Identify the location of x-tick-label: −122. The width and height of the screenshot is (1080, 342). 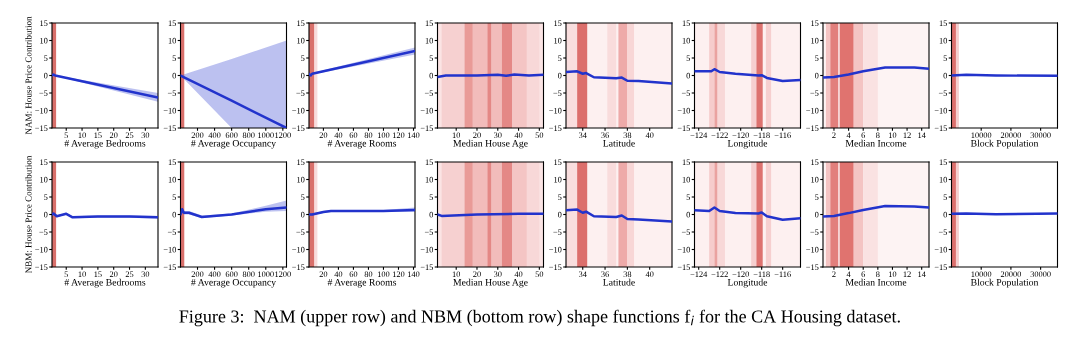
(719, 135).